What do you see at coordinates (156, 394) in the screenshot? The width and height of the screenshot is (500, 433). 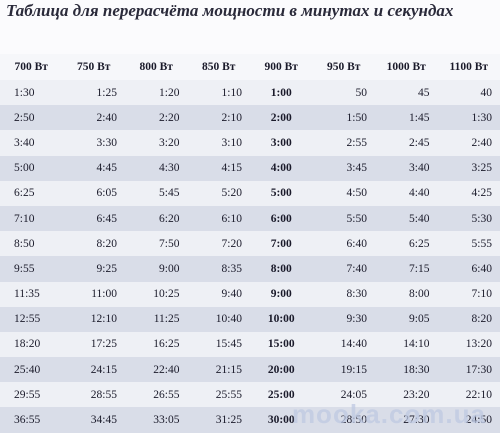 I see `table-cell: 26:55` at bounding box center [156, 394].